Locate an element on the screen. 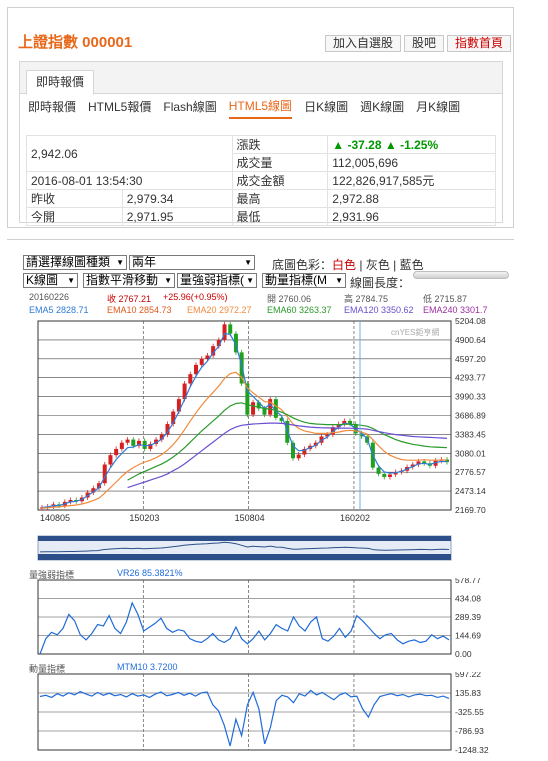 The width and height of the screenshot is (548, 761). y-tick-label: 4597.20 is located at coordinates (470, 359).